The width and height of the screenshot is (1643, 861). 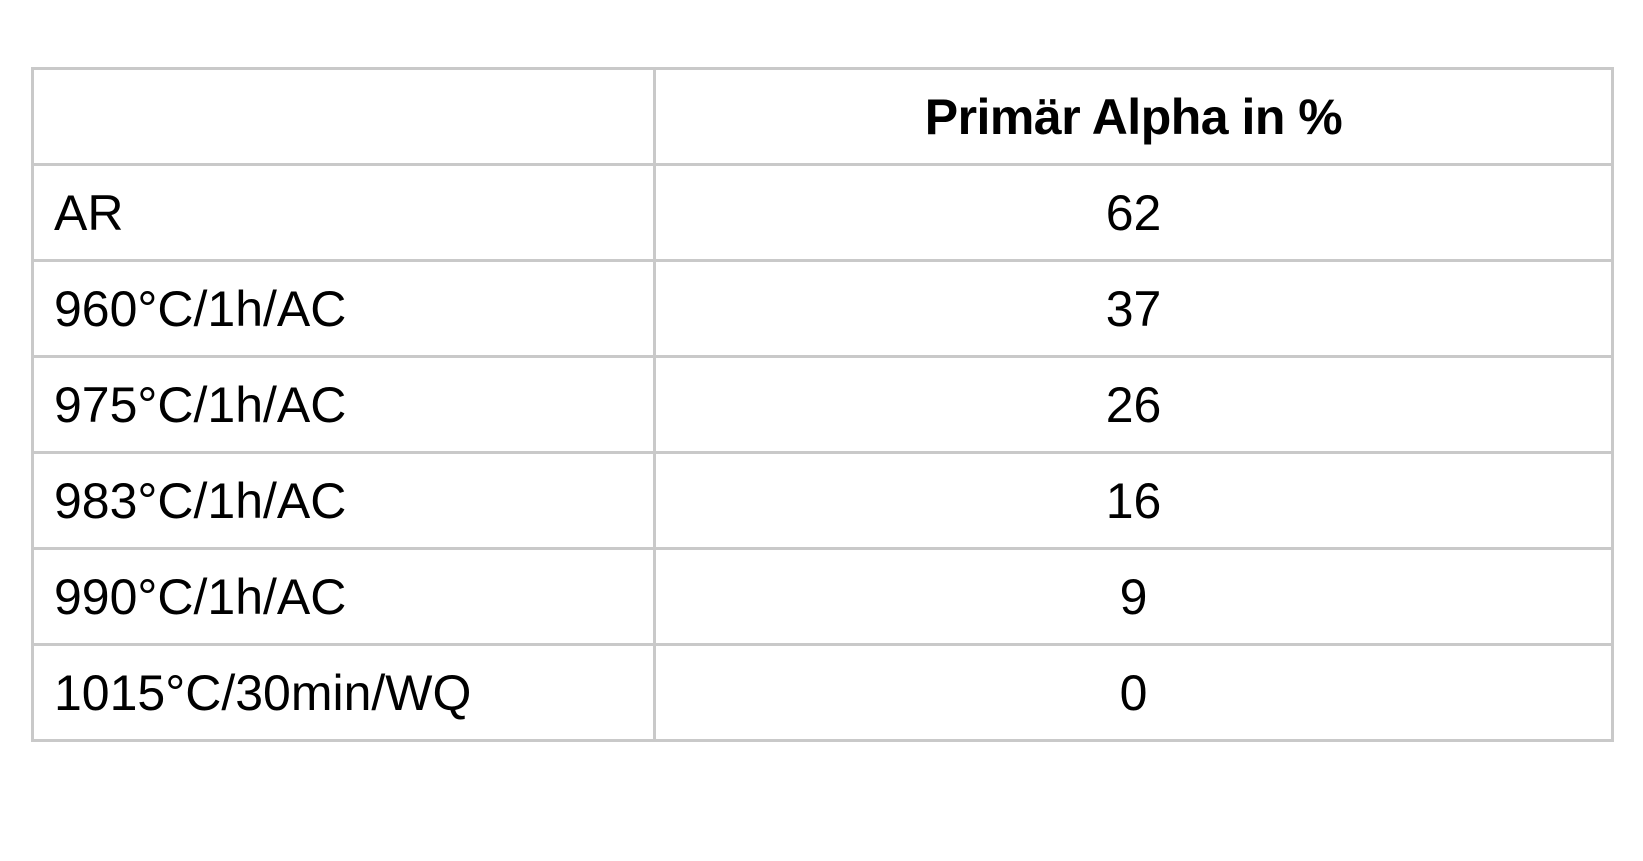 I want to click on condition-cell: 1015°C/30min/WQ, so click(x=343, y=692).